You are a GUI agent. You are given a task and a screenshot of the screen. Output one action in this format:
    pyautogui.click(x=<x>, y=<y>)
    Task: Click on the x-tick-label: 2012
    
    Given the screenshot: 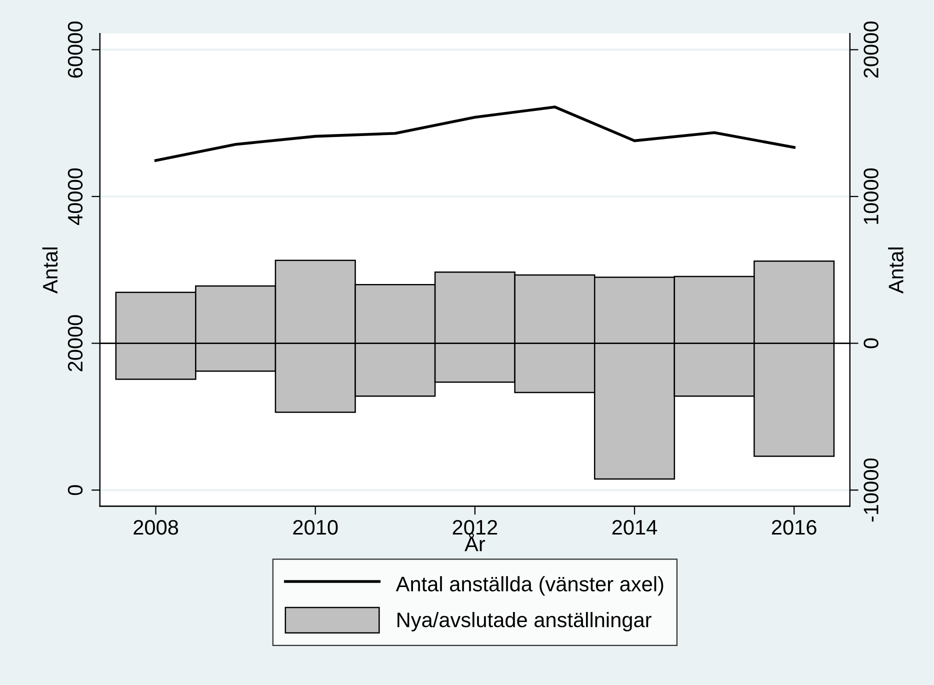 What is the action you would take?
    pyautogui.click(x=475, y=527)
    